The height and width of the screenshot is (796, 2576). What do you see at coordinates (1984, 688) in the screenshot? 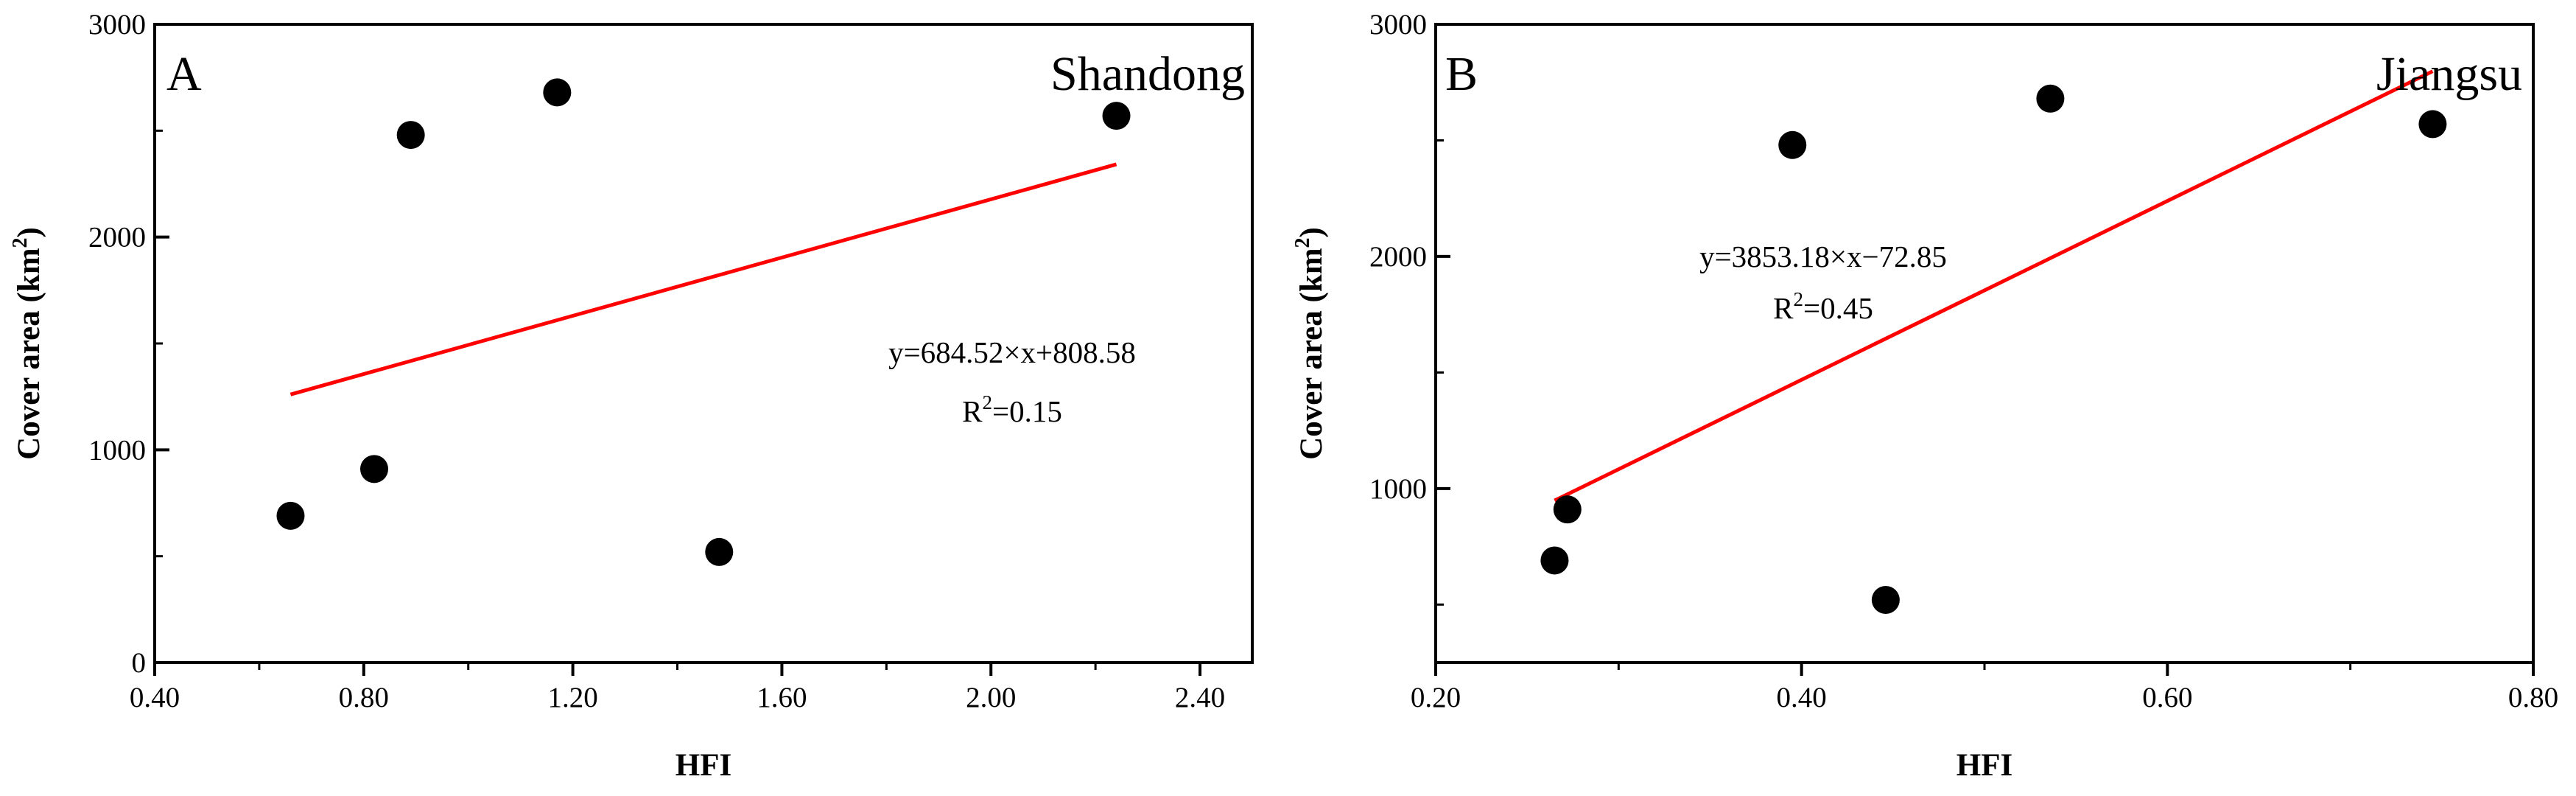
I see `x-ticks: 0.20 0.40 0.60 0.80` at bounding box center [1984, 688].